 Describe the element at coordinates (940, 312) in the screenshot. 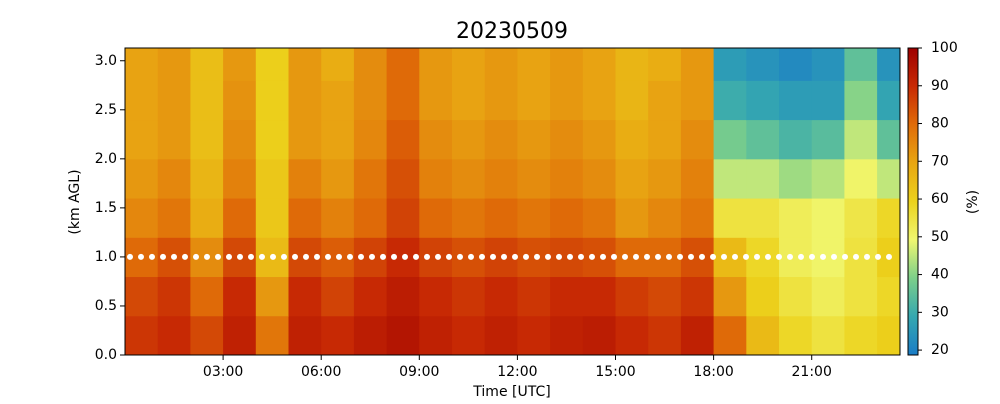

I see `colorbar-tick-label: 30` at that location.